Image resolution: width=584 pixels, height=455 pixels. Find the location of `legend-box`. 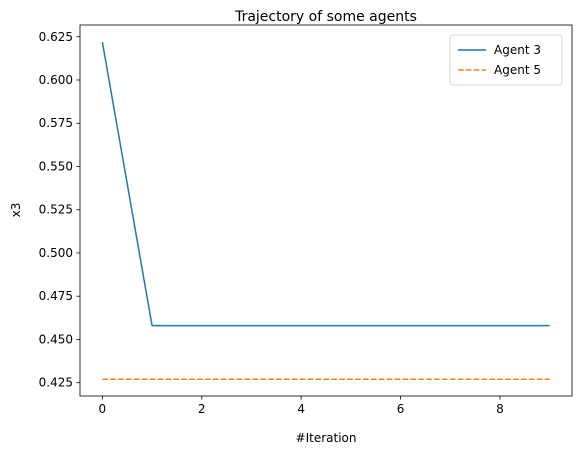

legend-box is located at coordinates (506, 60).